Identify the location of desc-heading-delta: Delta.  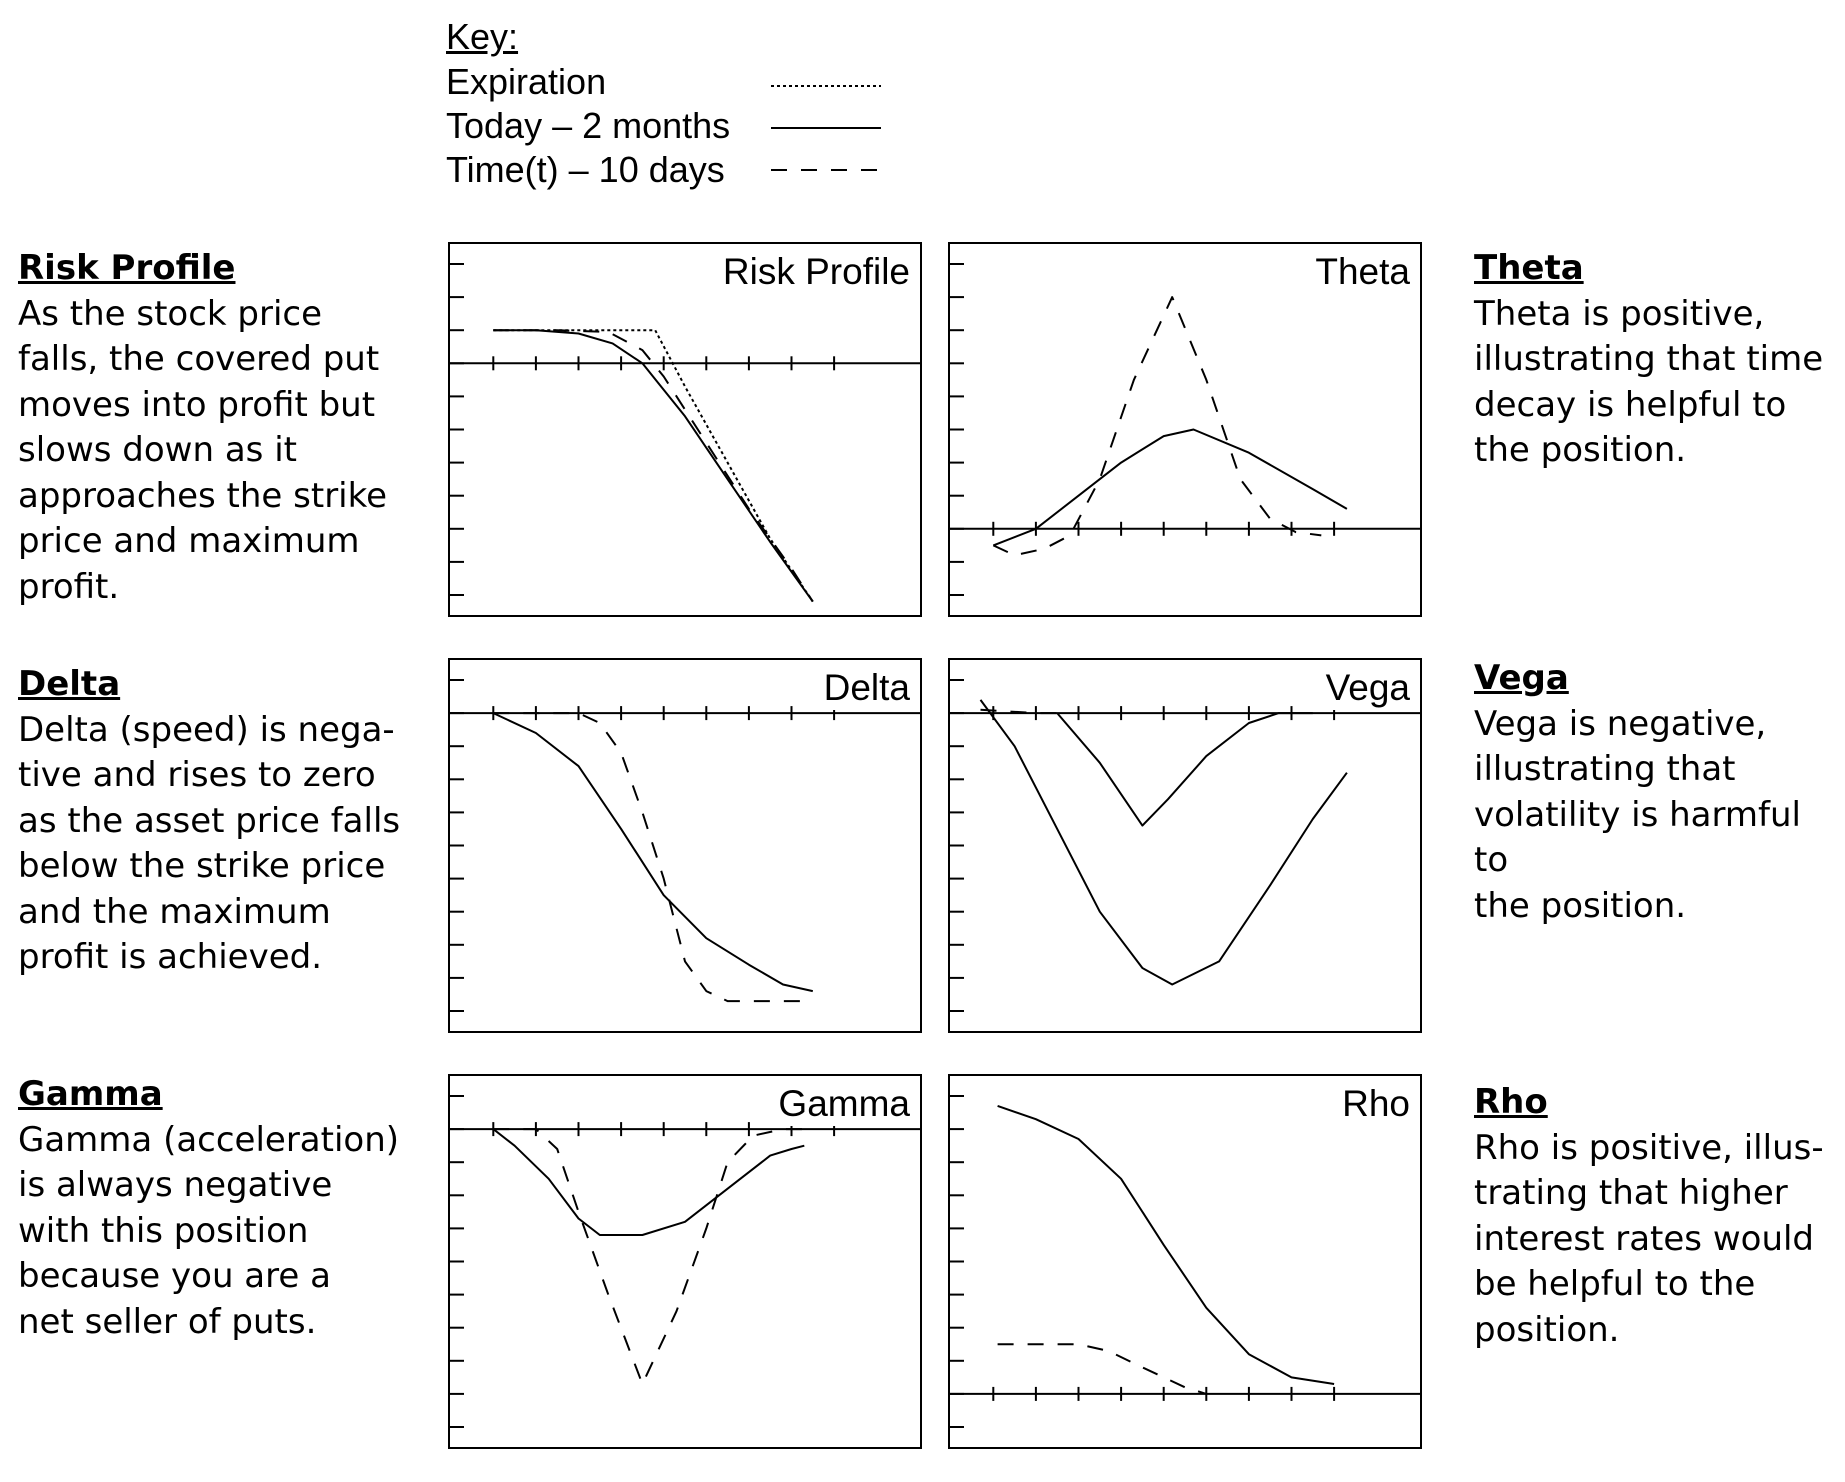
(69, 684).